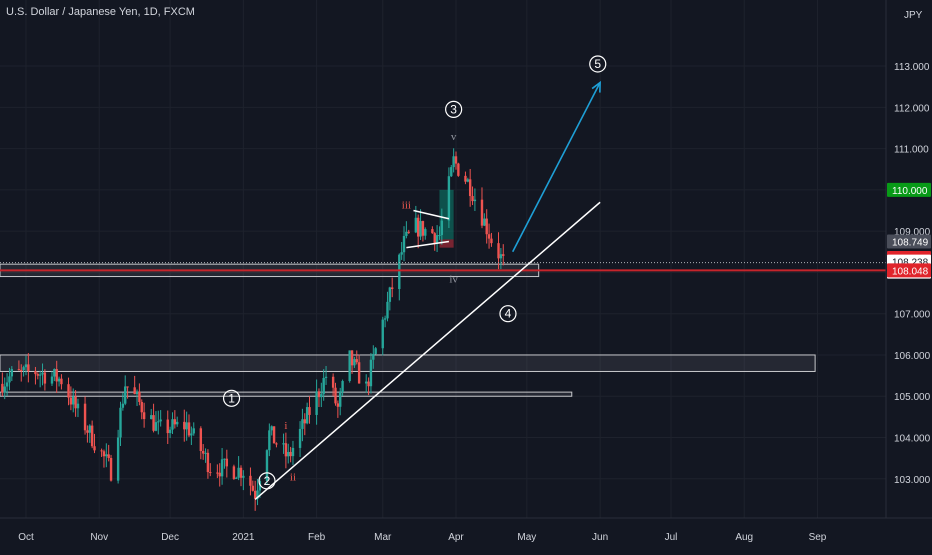 This screenshot has width=932, height=555. I want to click on price-tag, so click(909, 241).